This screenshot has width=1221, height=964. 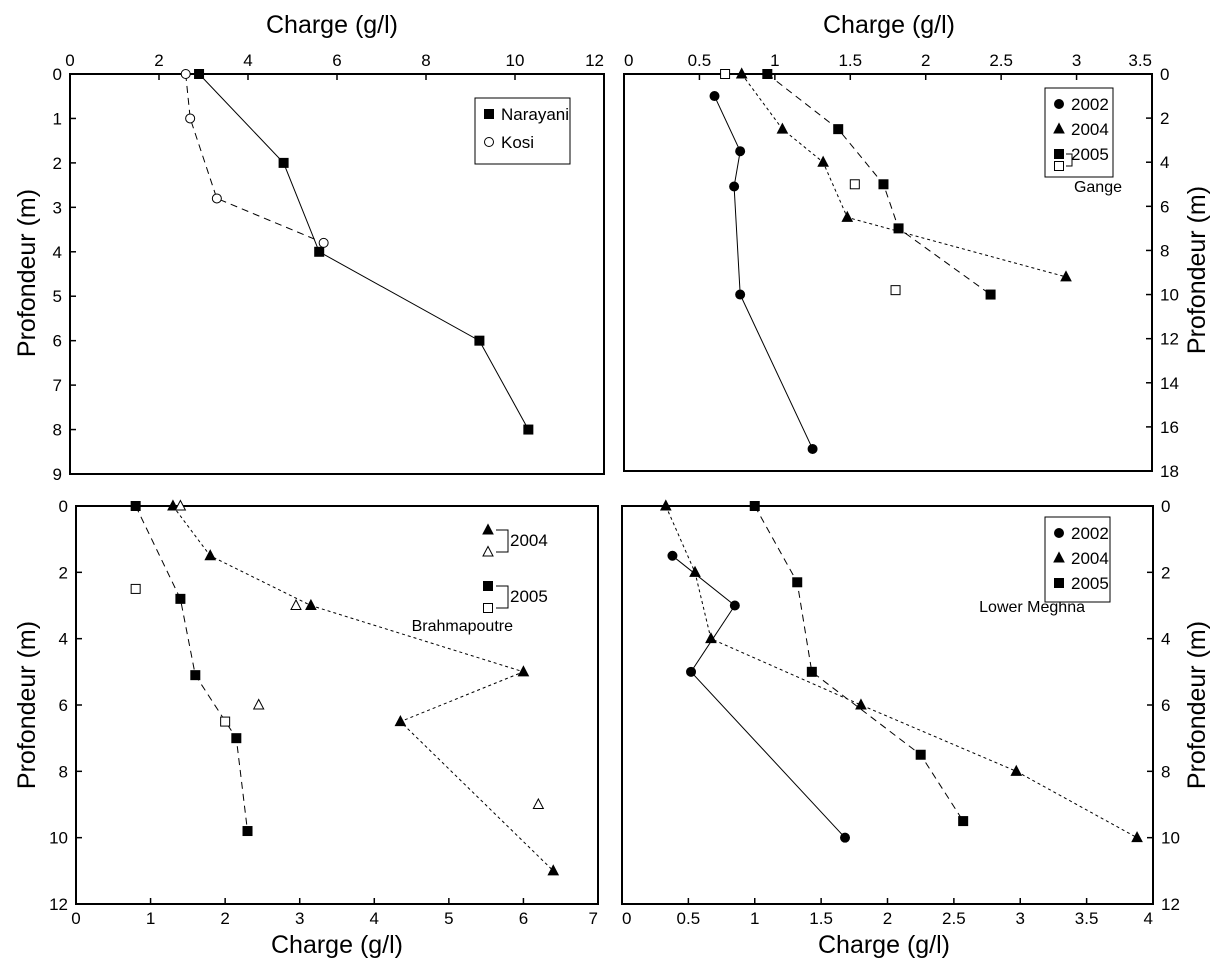 What do you see at coordinates (1077, 559) in the screenshot?
I see `legend: 2002 2004 2005` at bounding box center [1077, 559].